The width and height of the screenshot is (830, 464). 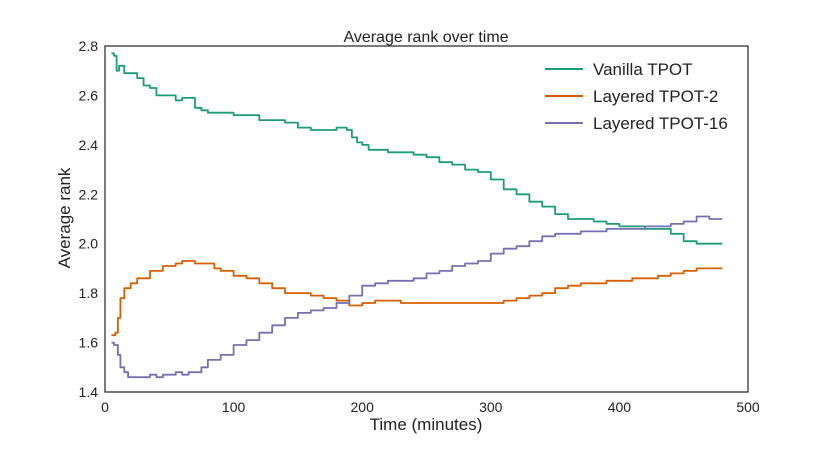 What do you see at coordinates (89, 343) in the screenshot?
I see `y-tick-label: 1.6` at bounding box center [89, 343].